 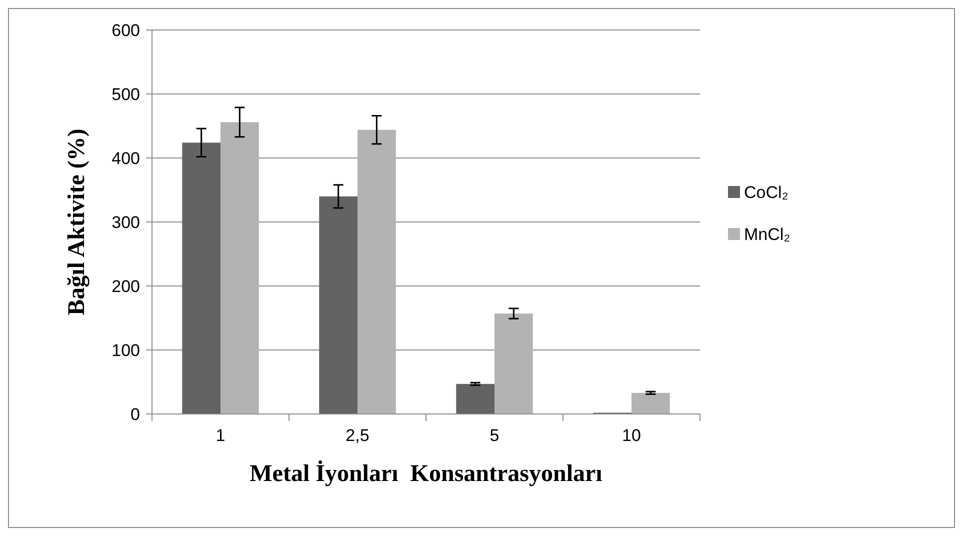 What do you see at coordinates (77, 222) in the screenshot?
I see `y-axis-title: Bağıl Aktivite (%)` at bounding box center [77, 222].